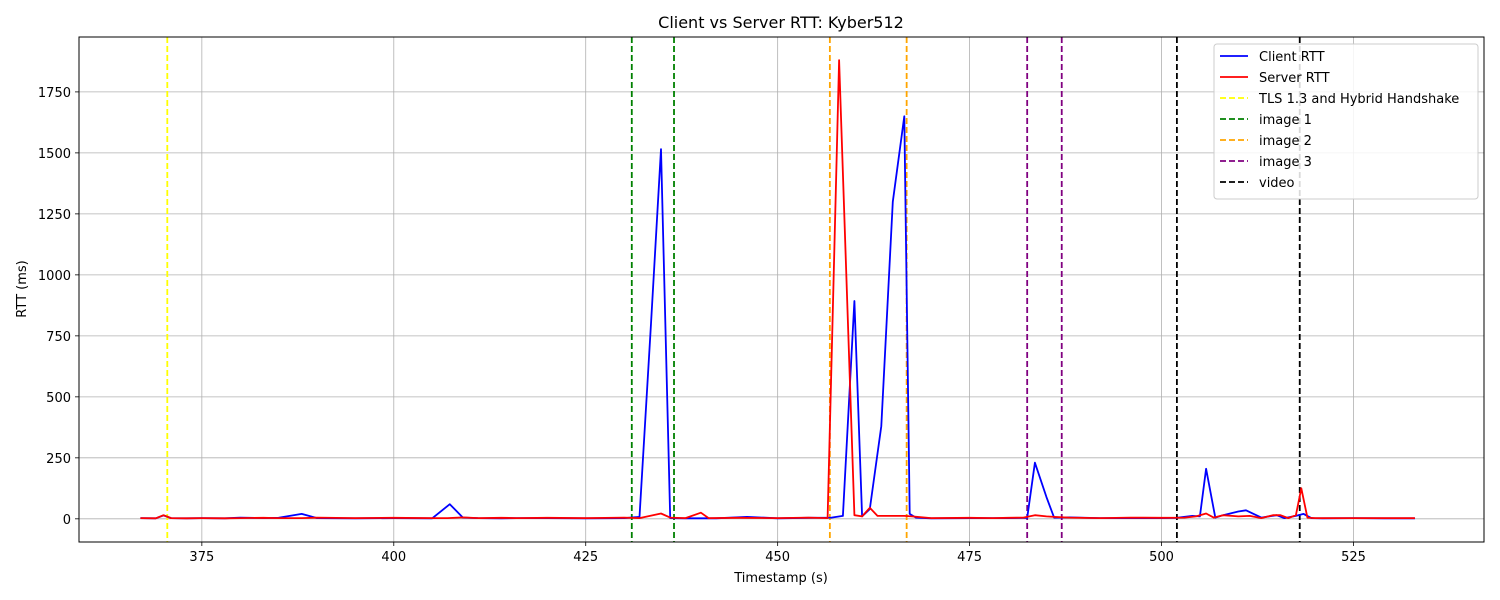 The width and height of the screenshot is (1500, 600). Describe the element at coordinates (54, 276) in the screenshot. I see `y-tick-label: 1000` at that location.